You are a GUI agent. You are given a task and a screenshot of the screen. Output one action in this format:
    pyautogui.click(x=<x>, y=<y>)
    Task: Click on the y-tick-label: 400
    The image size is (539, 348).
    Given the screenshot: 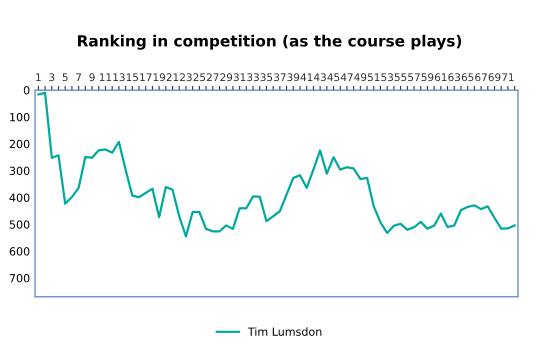 What is the action you would take?
    pyautogui.click(x=20, y=197)
    